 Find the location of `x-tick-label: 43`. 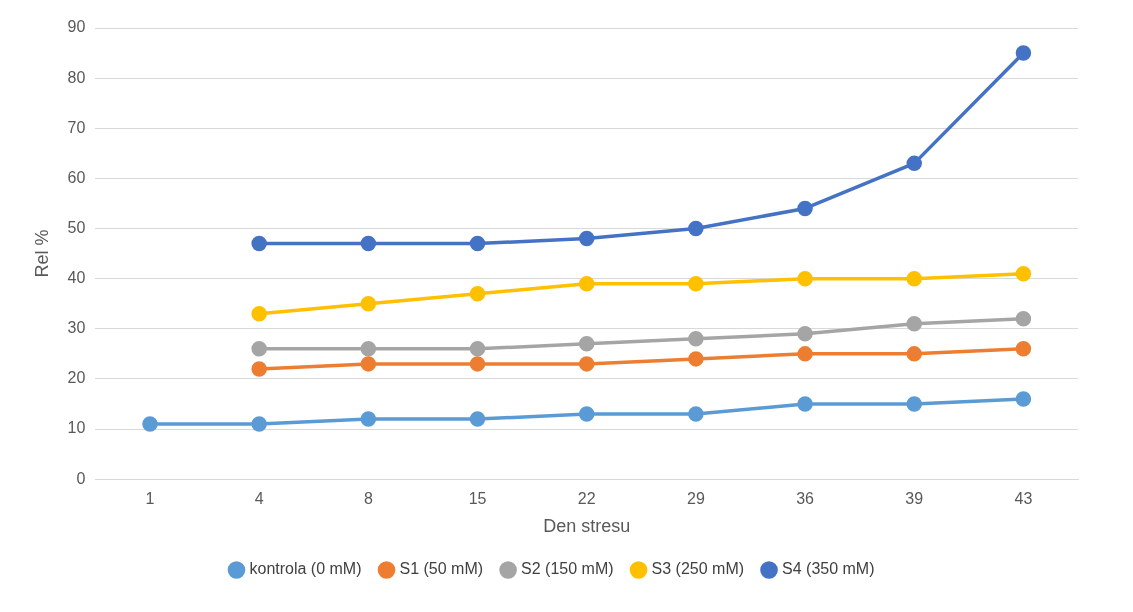

x-tick-label: 43 is located at coordinates (1023, 499).